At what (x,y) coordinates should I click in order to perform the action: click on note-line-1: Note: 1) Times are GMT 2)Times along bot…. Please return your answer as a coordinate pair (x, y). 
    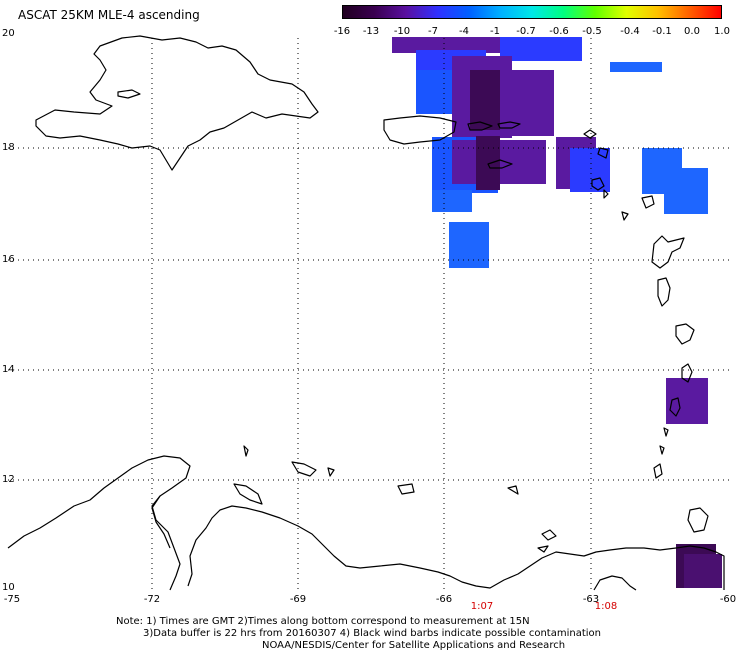
    Looking at the image, I should click on (323, 621).